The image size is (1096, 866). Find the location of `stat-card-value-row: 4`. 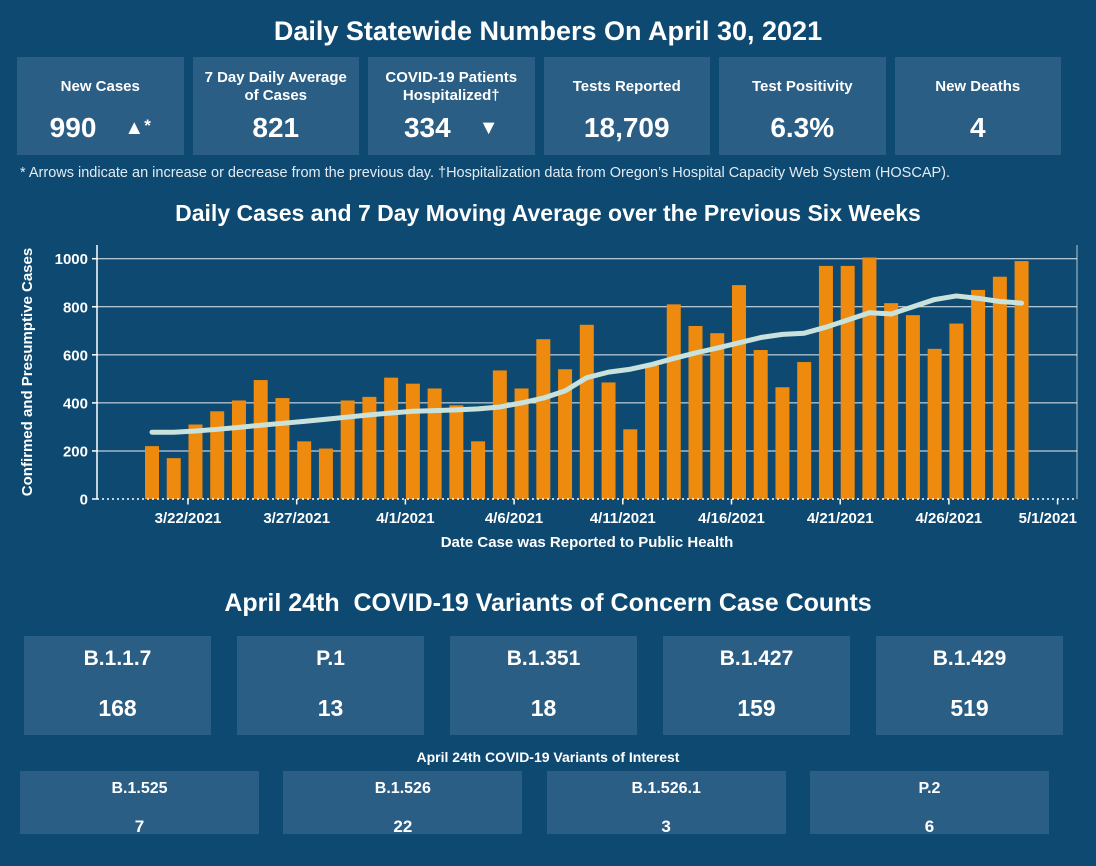

stat-card-value-row: 4 is located at coordinates (978, 134).